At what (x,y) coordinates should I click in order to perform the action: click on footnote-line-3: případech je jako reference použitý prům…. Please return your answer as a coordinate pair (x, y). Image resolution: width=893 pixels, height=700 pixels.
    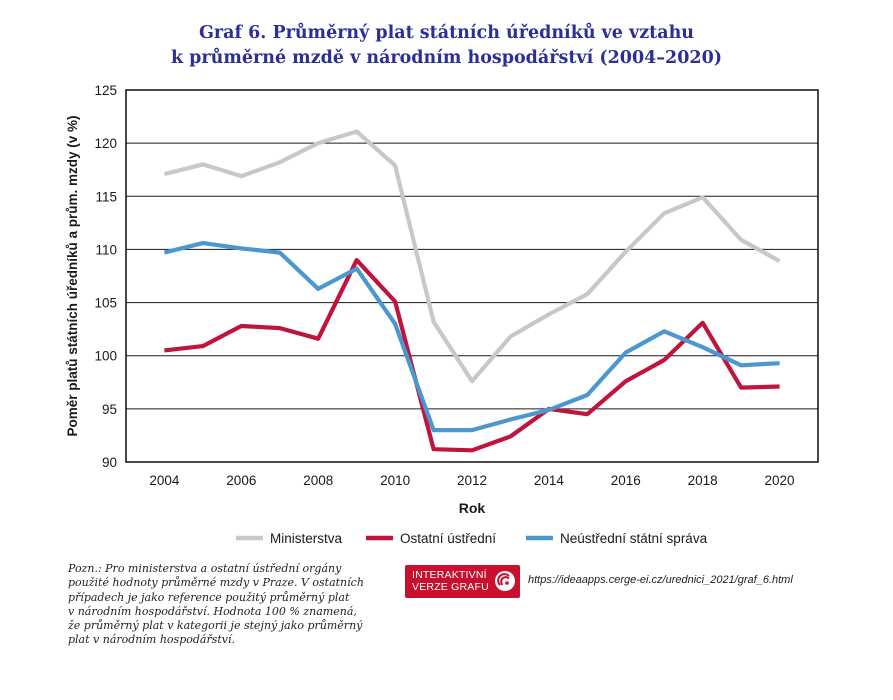
    Looking at the image, I should click on (209, 597).